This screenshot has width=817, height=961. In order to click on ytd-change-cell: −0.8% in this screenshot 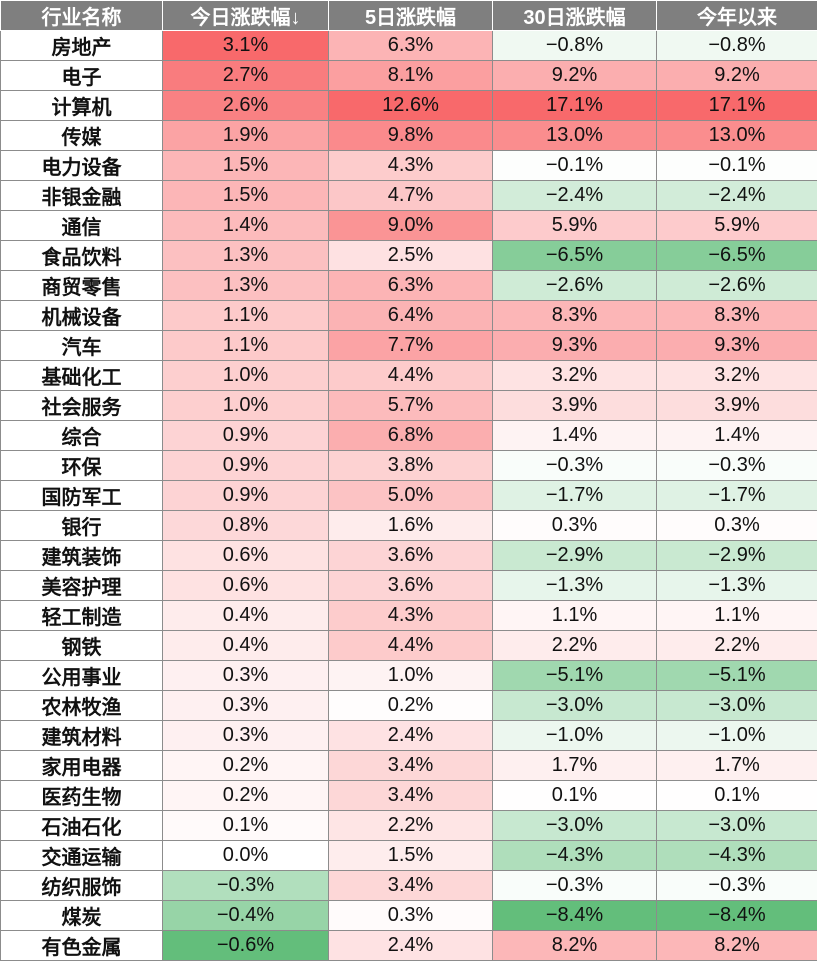, I will do `click(737, 46)`.